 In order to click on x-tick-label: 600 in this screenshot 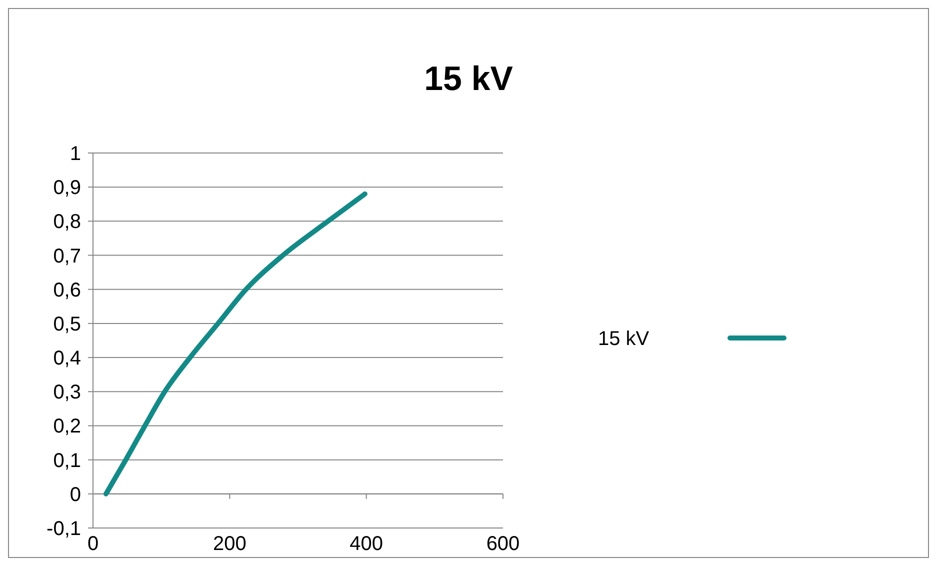, I will do `click(503, 544)`.